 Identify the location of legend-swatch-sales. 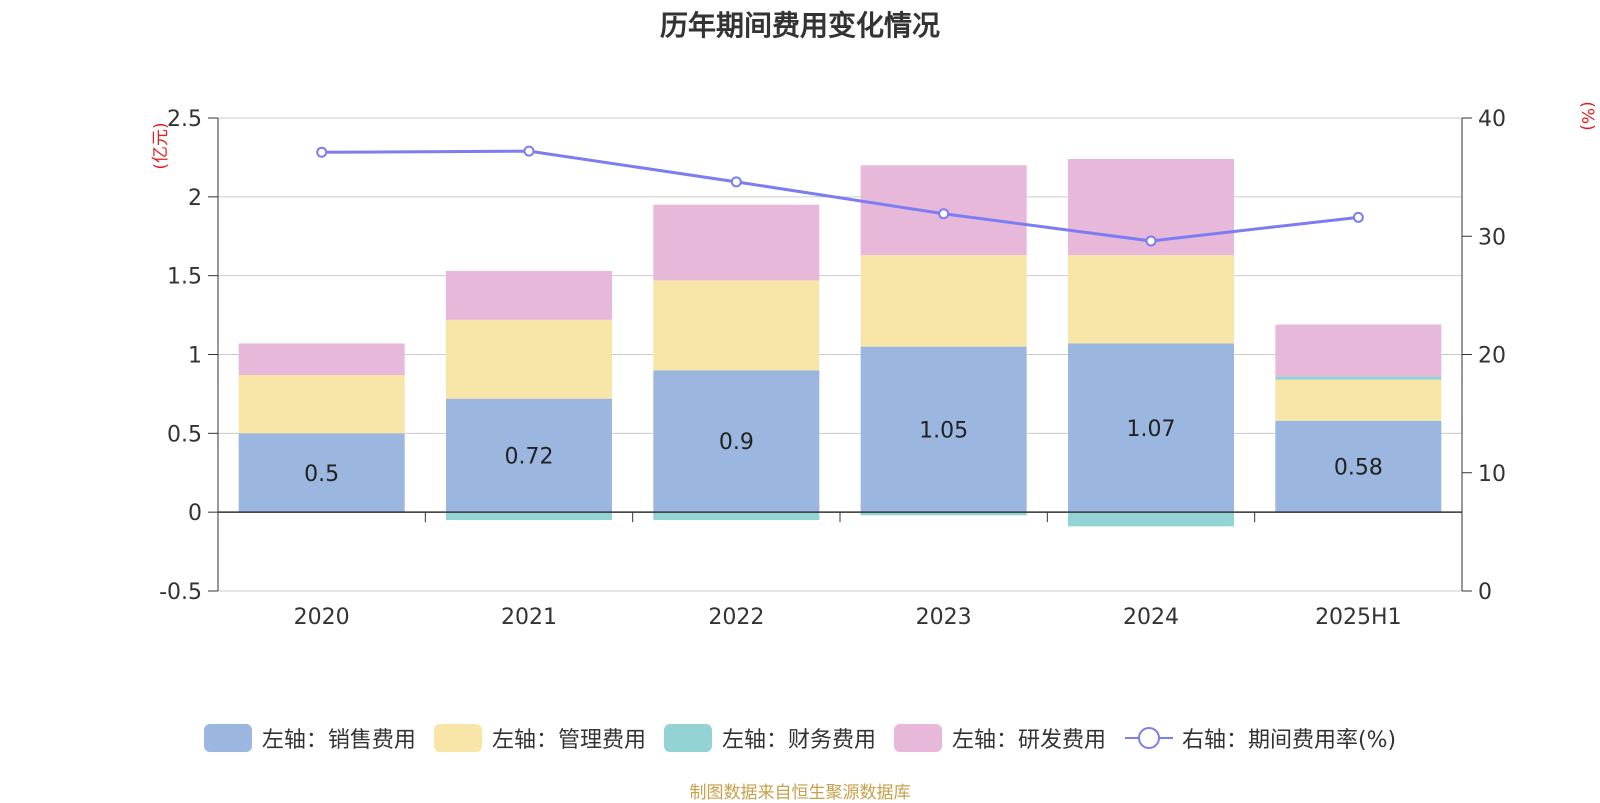
(227, 738).